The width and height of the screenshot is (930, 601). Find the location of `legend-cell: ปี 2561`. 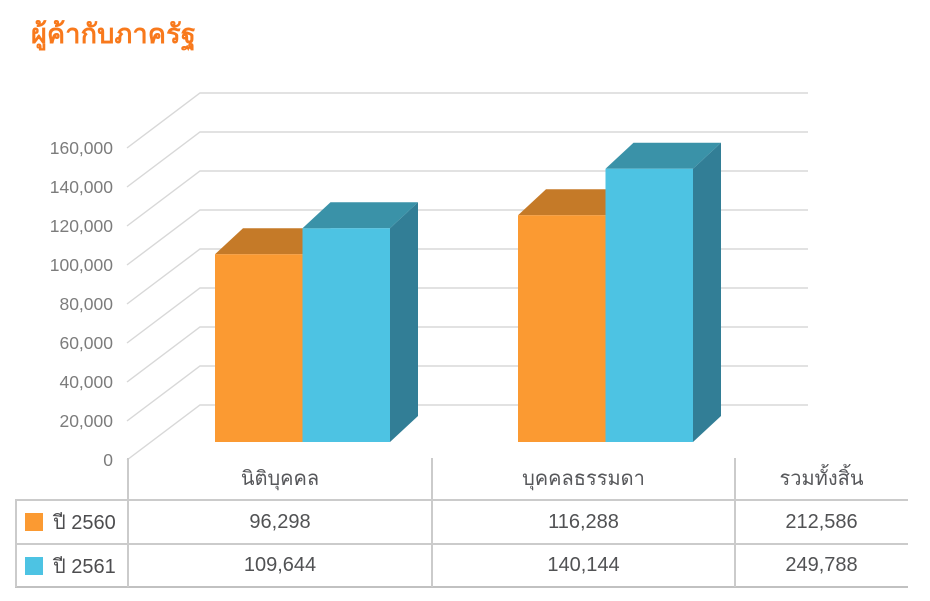

legend-cell: ปี 2561 is located at coordinates (71, 565).